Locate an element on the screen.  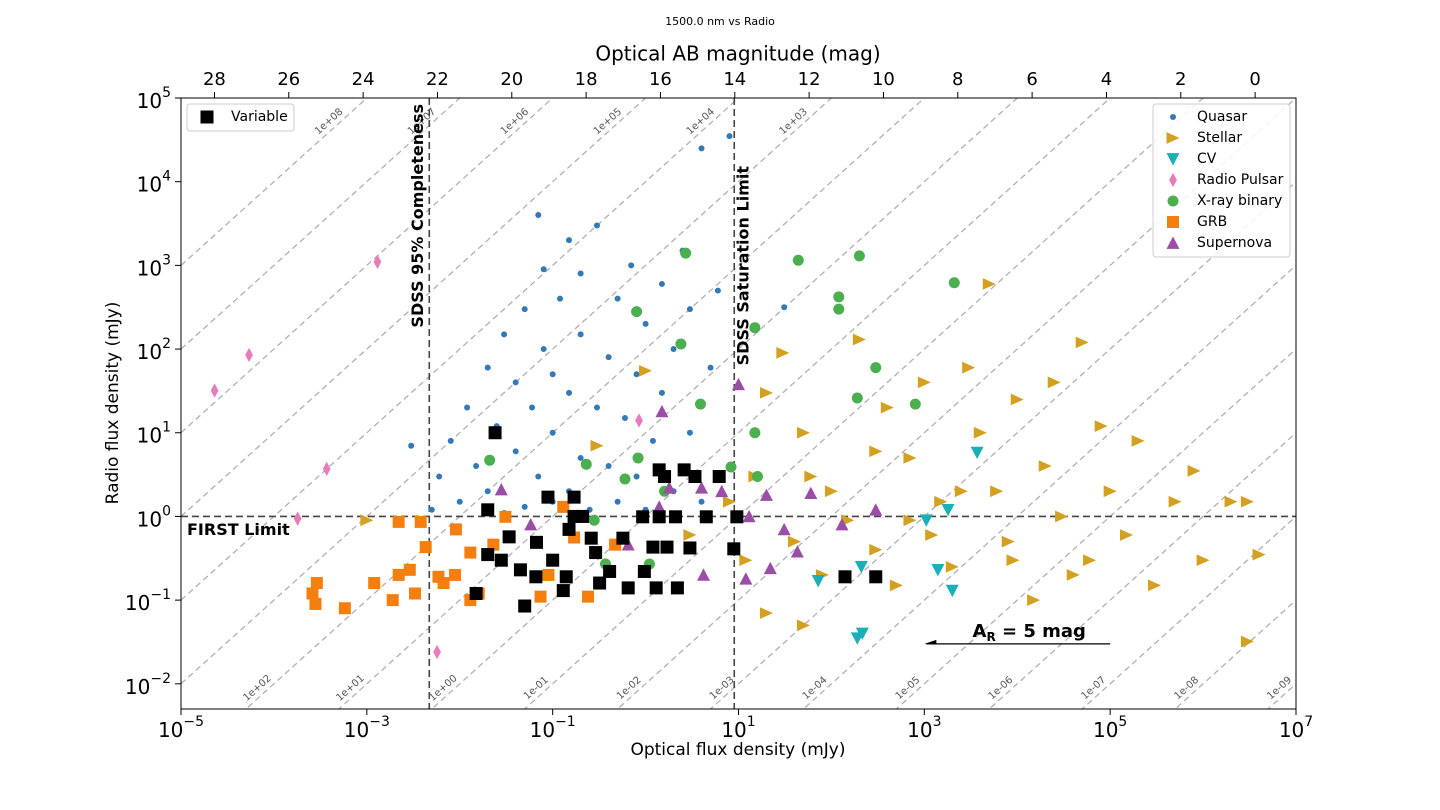
ratio-line is located at coordinates (1188, 612).